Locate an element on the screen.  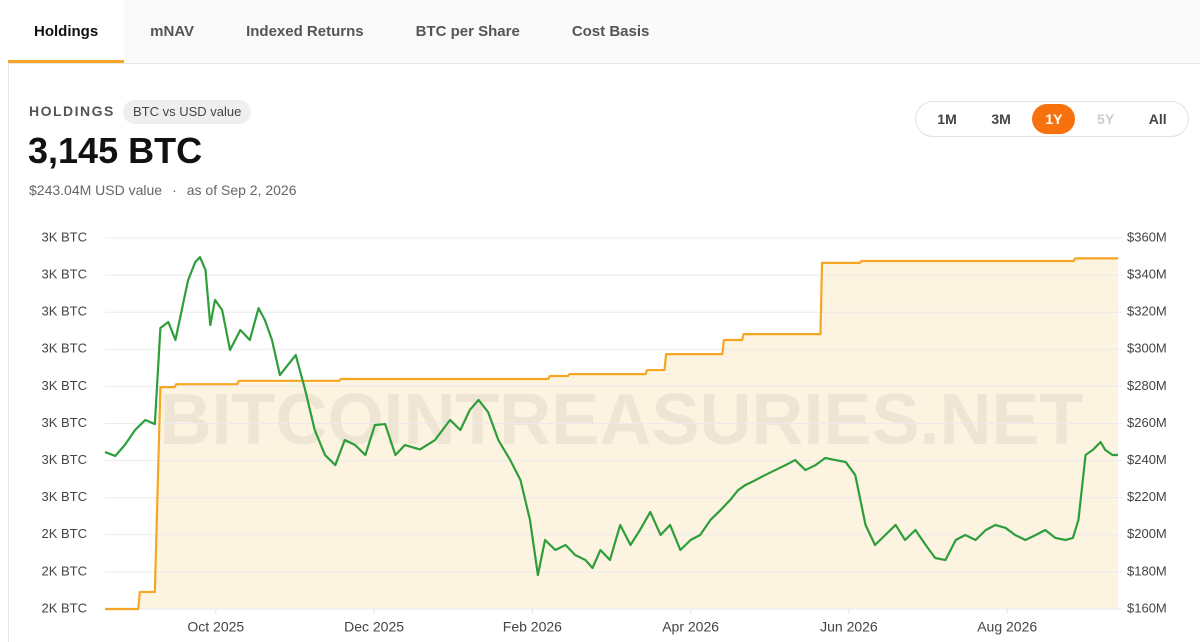
x-tick-label: Aug 2026 is located at coordinates (1007, 627).